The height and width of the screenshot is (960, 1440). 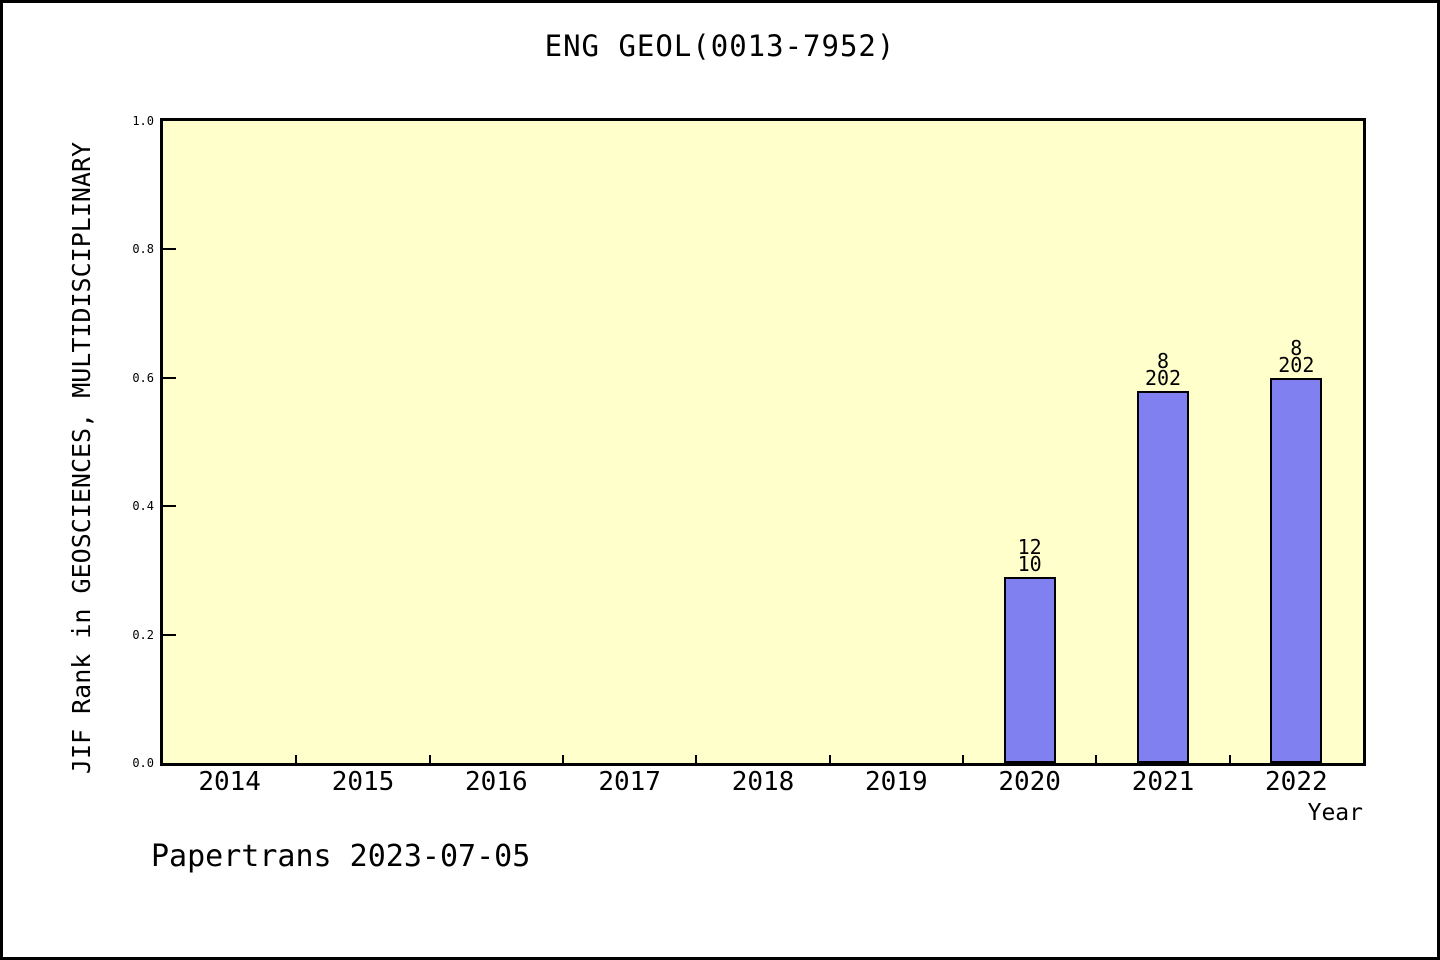 I want to click on x-tick-label: 2014, so click(x=229, y=782).